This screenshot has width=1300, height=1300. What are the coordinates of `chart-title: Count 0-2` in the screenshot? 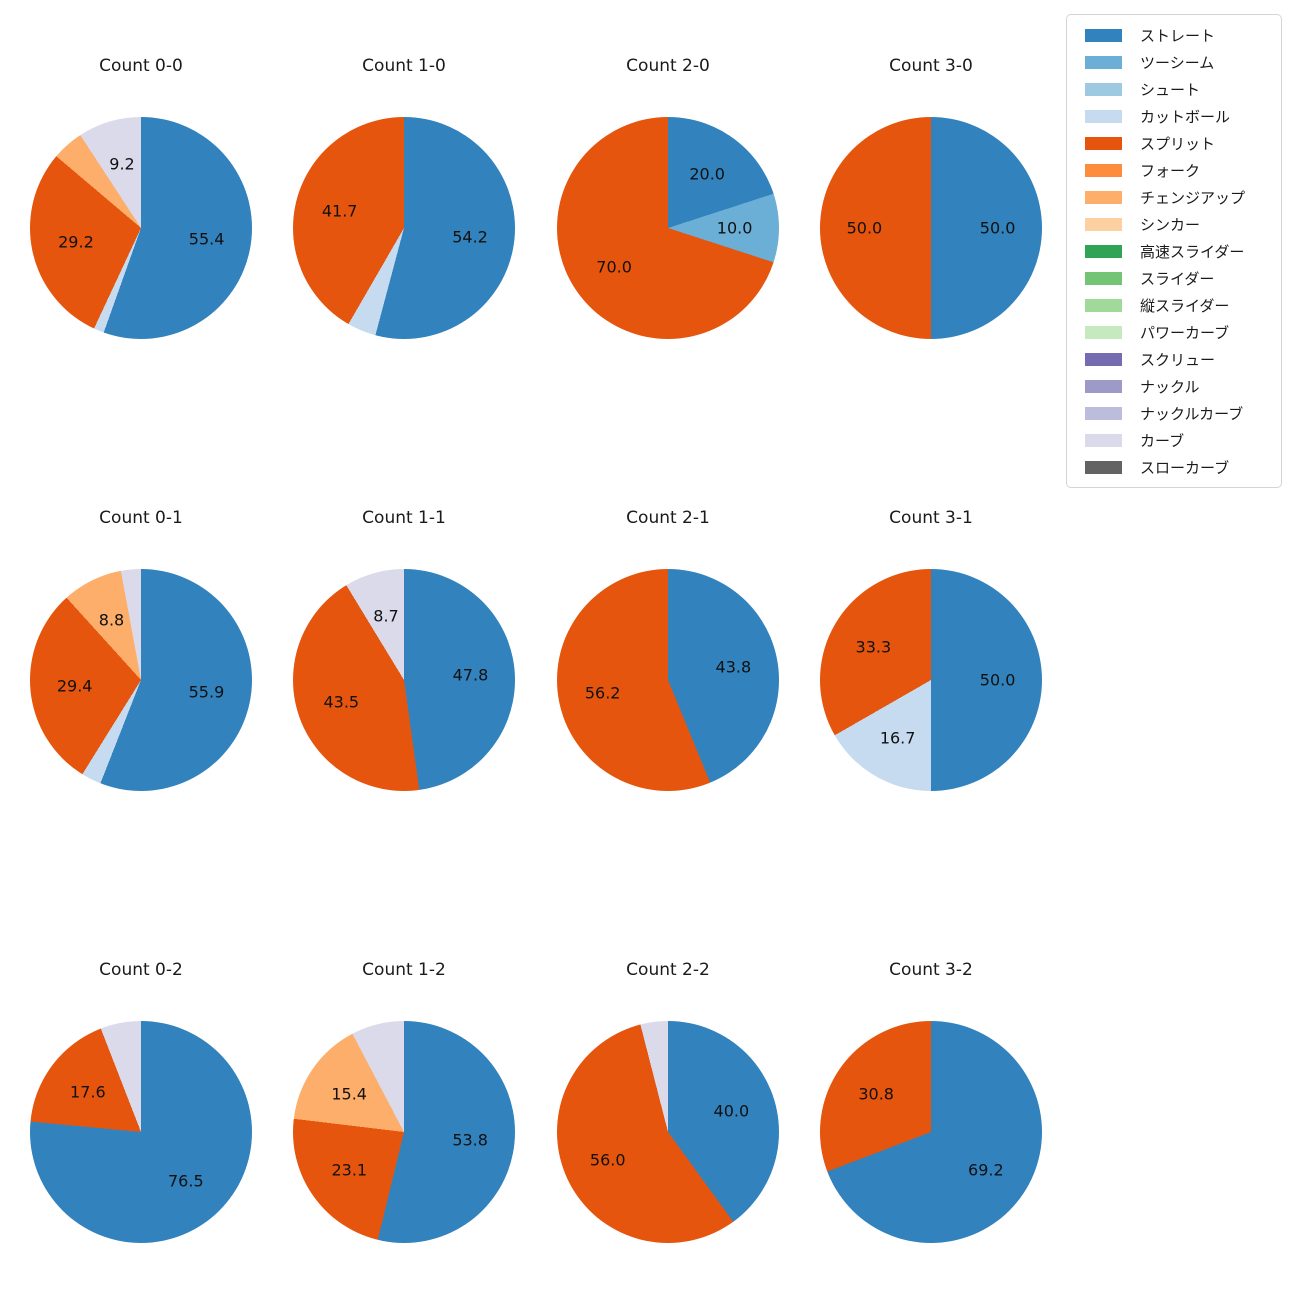 It's located at (141, 970).